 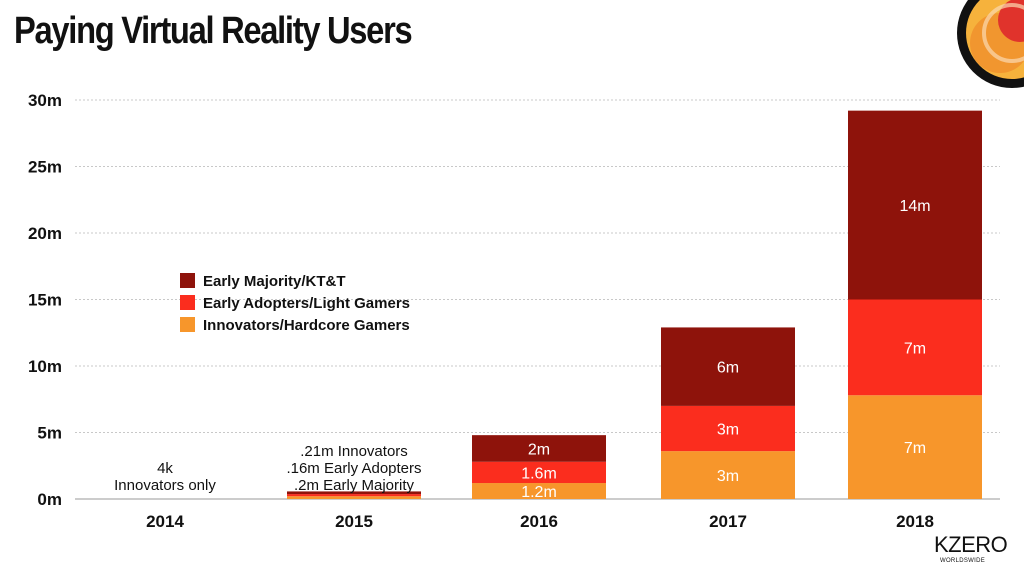 I want to click on y-tick-label: 20m, so click(x=45, y=233).